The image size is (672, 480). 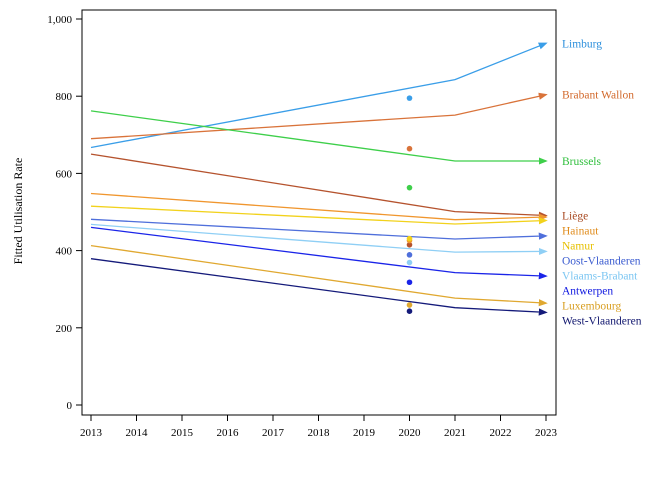 I want to click on series-point-oost-vlaanderen, so click(x=409, y=255).